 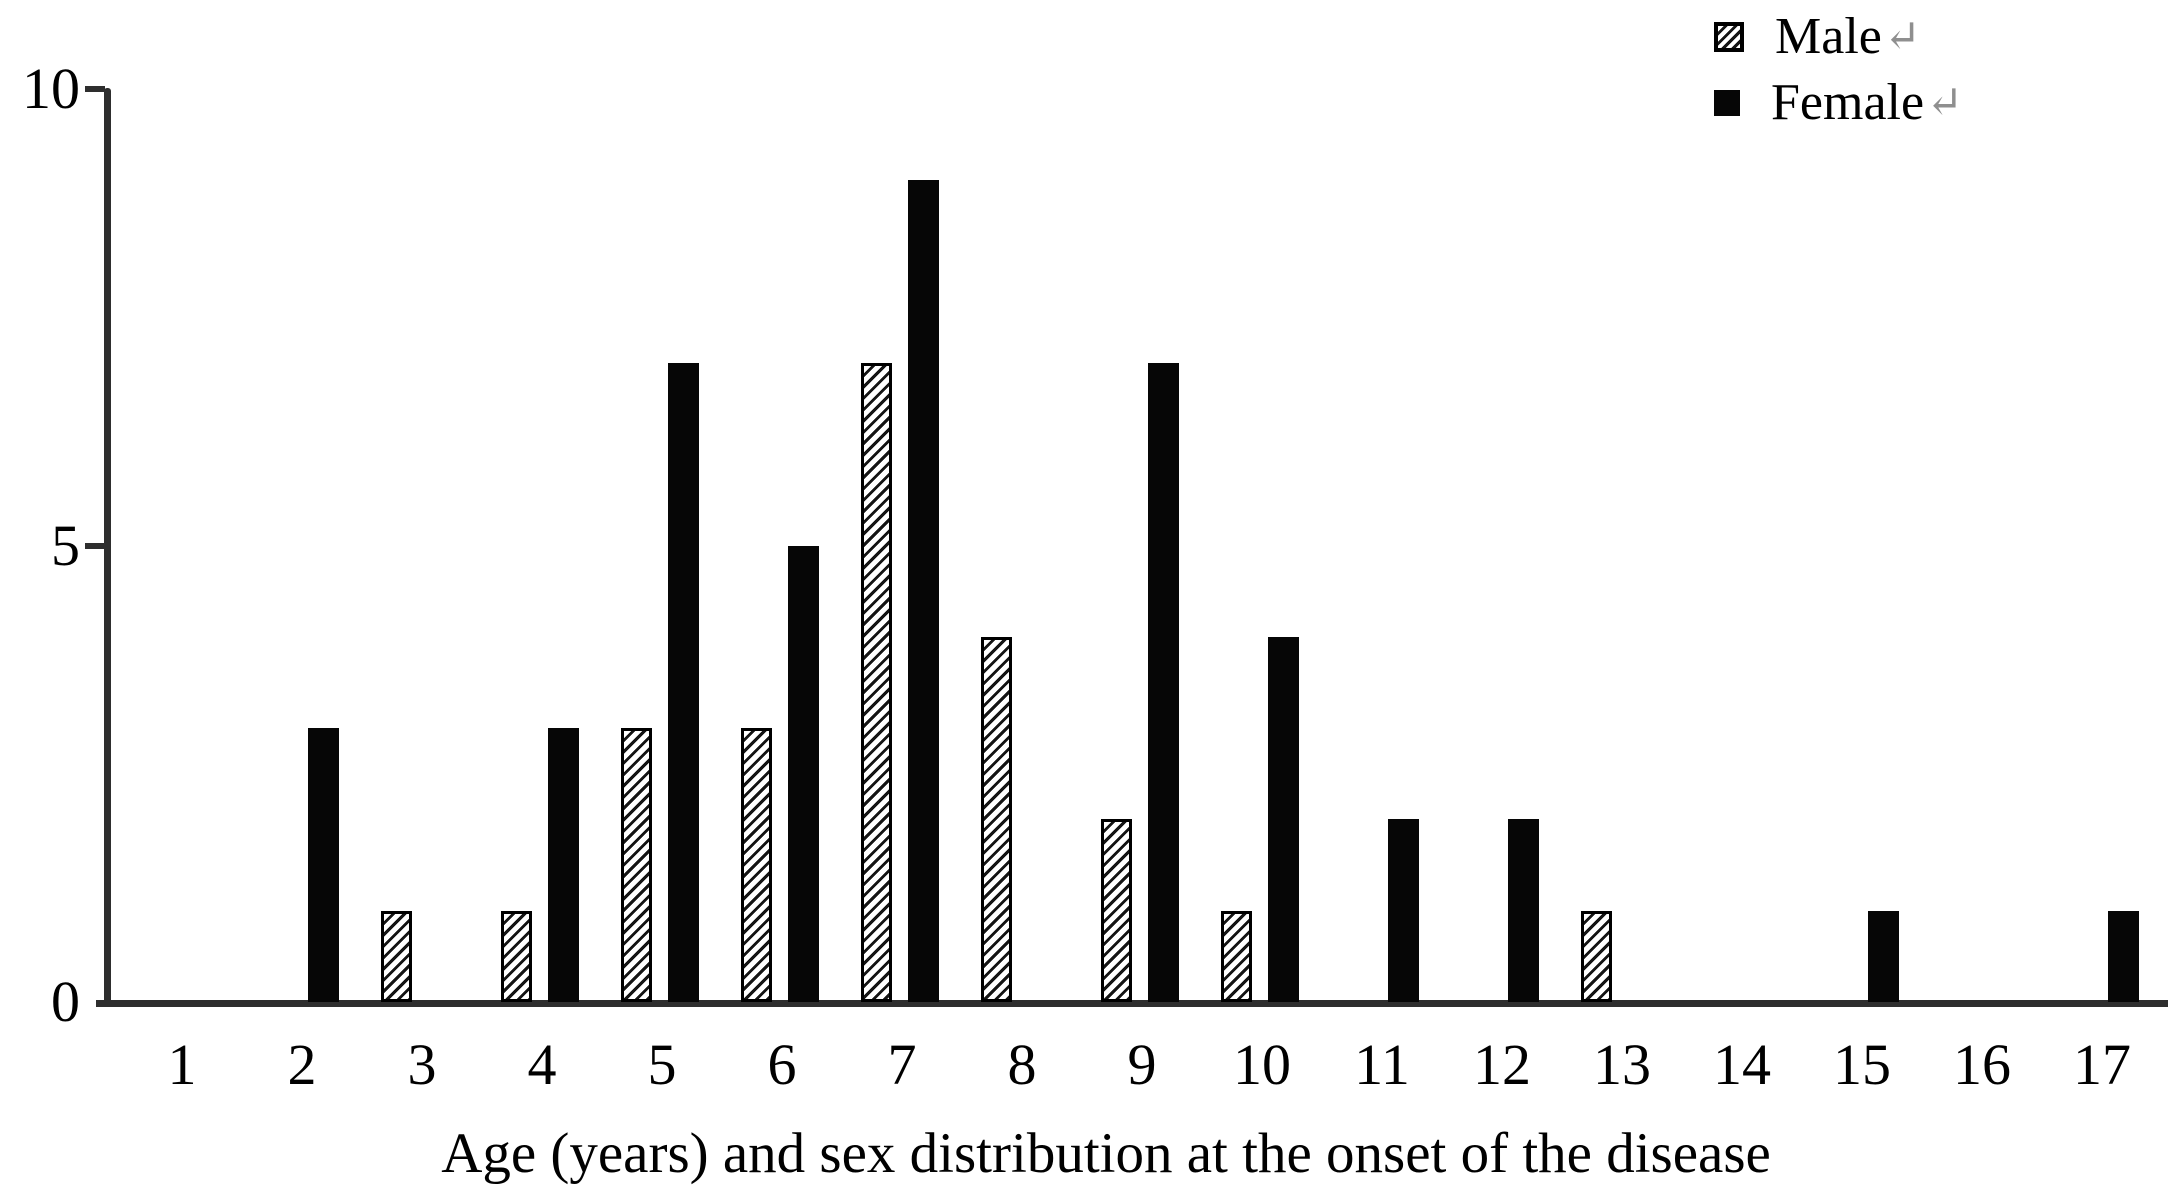 I want to click on x-tick-label-17: 17, so click(x=2102, y=1064).